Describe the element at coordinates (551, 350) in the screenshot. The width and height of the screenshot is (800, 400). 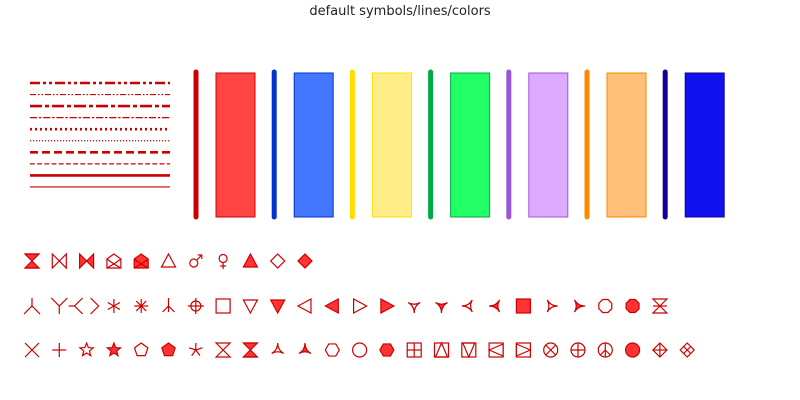
I see `symbol-circle-x-r3` at that location.